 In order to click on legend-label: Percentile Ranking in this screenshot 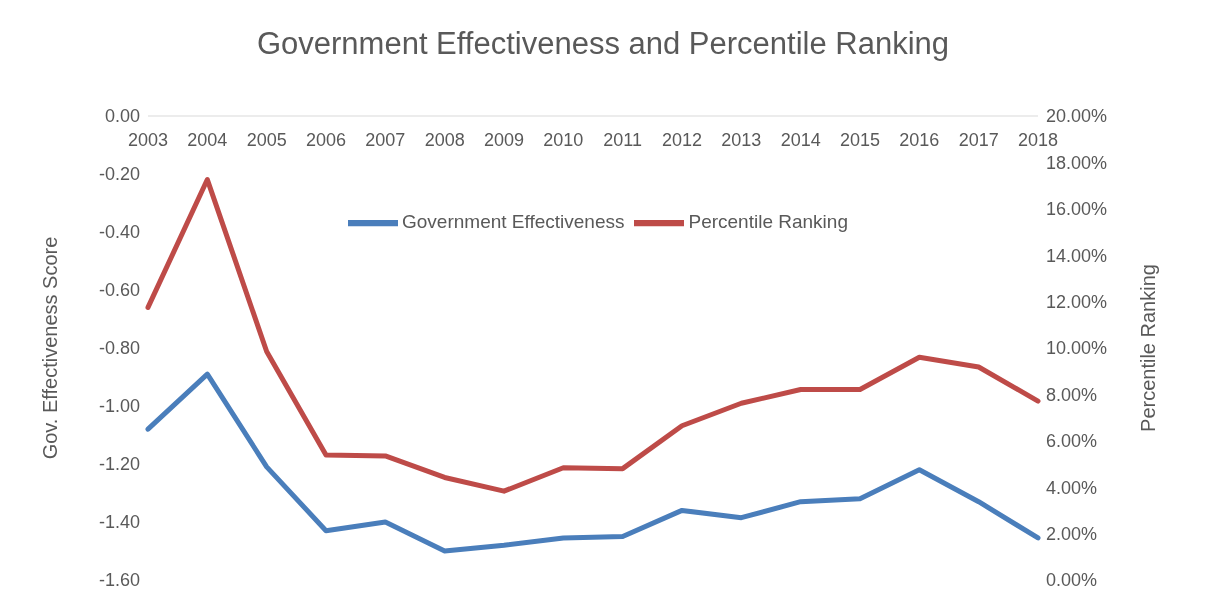, I will do `click(768, 222)`.